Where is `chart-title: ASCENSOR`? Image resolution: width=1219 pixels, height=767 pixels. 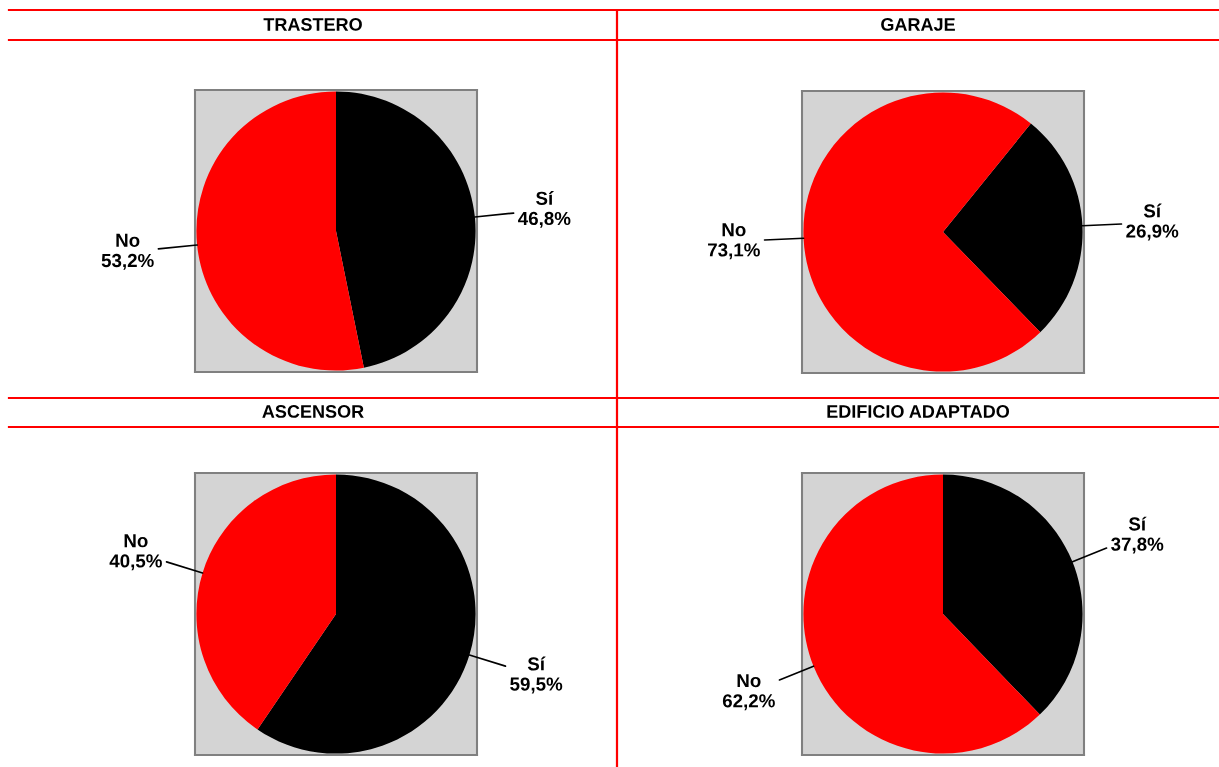
chart-title: ASCENSOR is located at coordinates (313, 411).